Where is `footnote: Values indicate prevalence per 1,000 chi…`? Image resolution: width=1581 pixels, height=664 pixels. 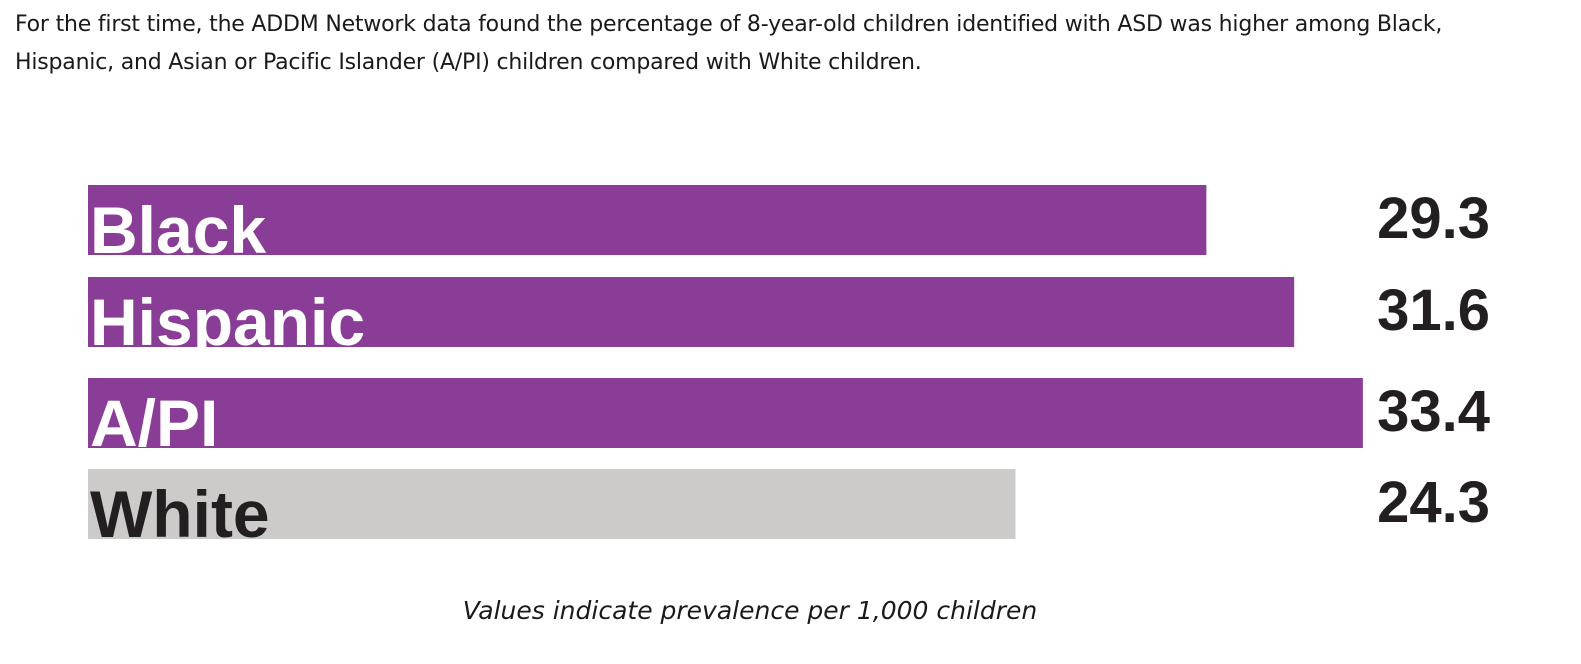
footnote: Values indicate prevalence per 1,000 chi… is located at coordinates (750, 610).